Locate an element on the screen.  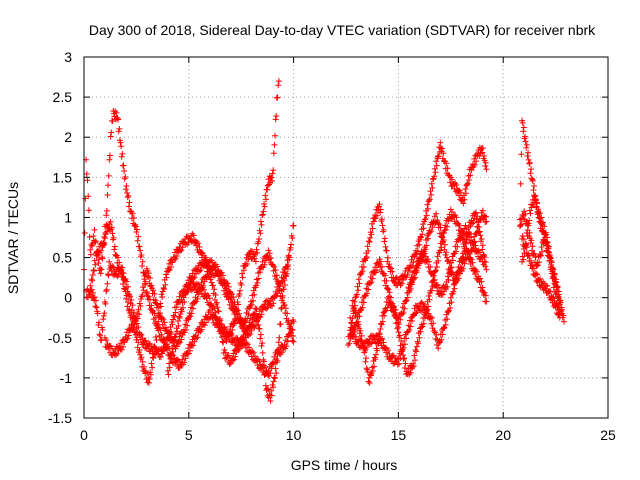
x-tick-label: 20 is located at coordinates (503, 435).